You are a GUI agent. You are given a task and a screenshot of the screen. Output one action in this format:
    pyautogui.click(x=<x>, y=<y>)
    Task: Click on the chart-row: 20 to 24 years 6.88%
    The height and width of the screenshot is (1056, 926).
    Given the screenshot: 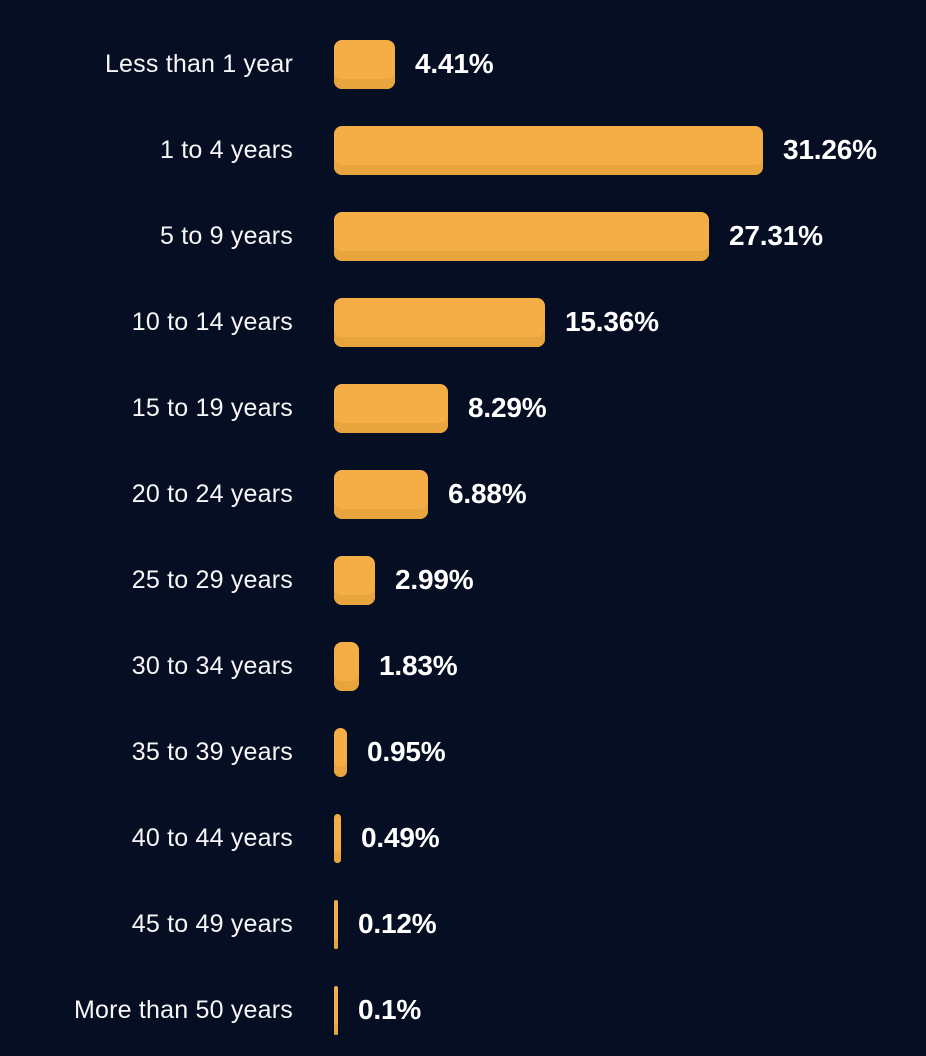 What is the action you would take?
    pyautogui.click(x=463, y=494)
    